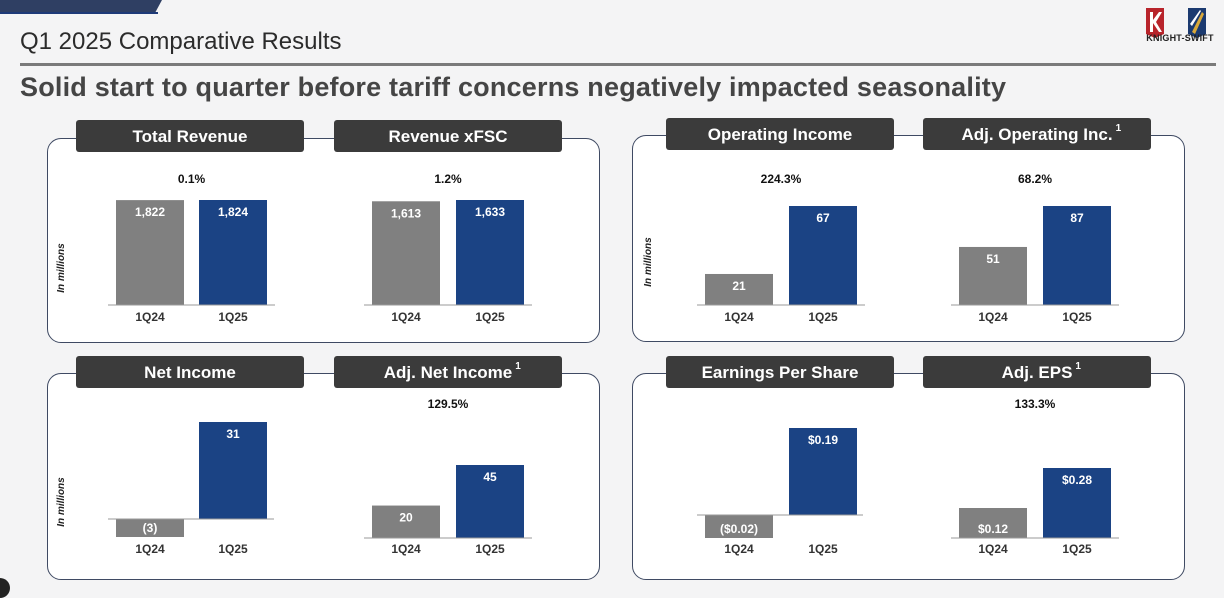  I want to click on adj-eps-header-pill, so click(1037, 372).